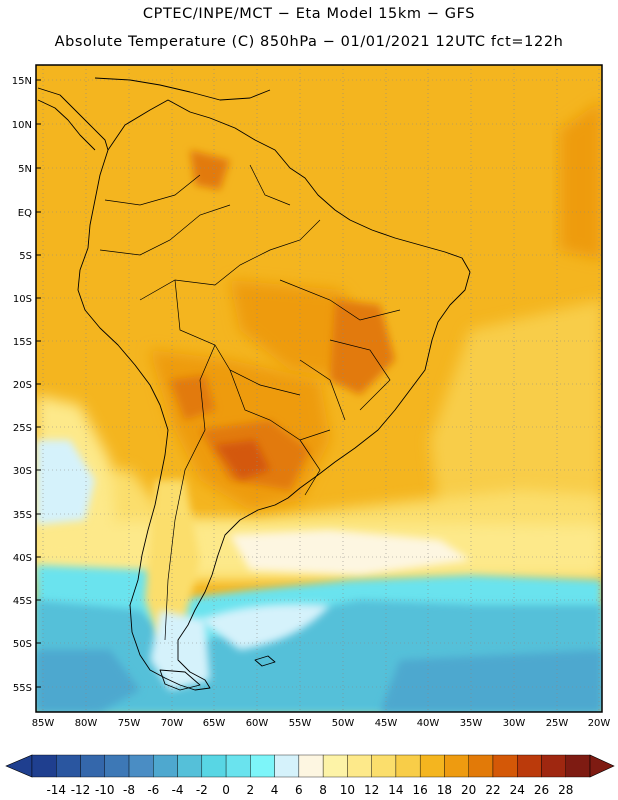 Image resolution: width=618 pixels, height=800 pixels. I want to click on lat-label: 25S, so click(22, 428).